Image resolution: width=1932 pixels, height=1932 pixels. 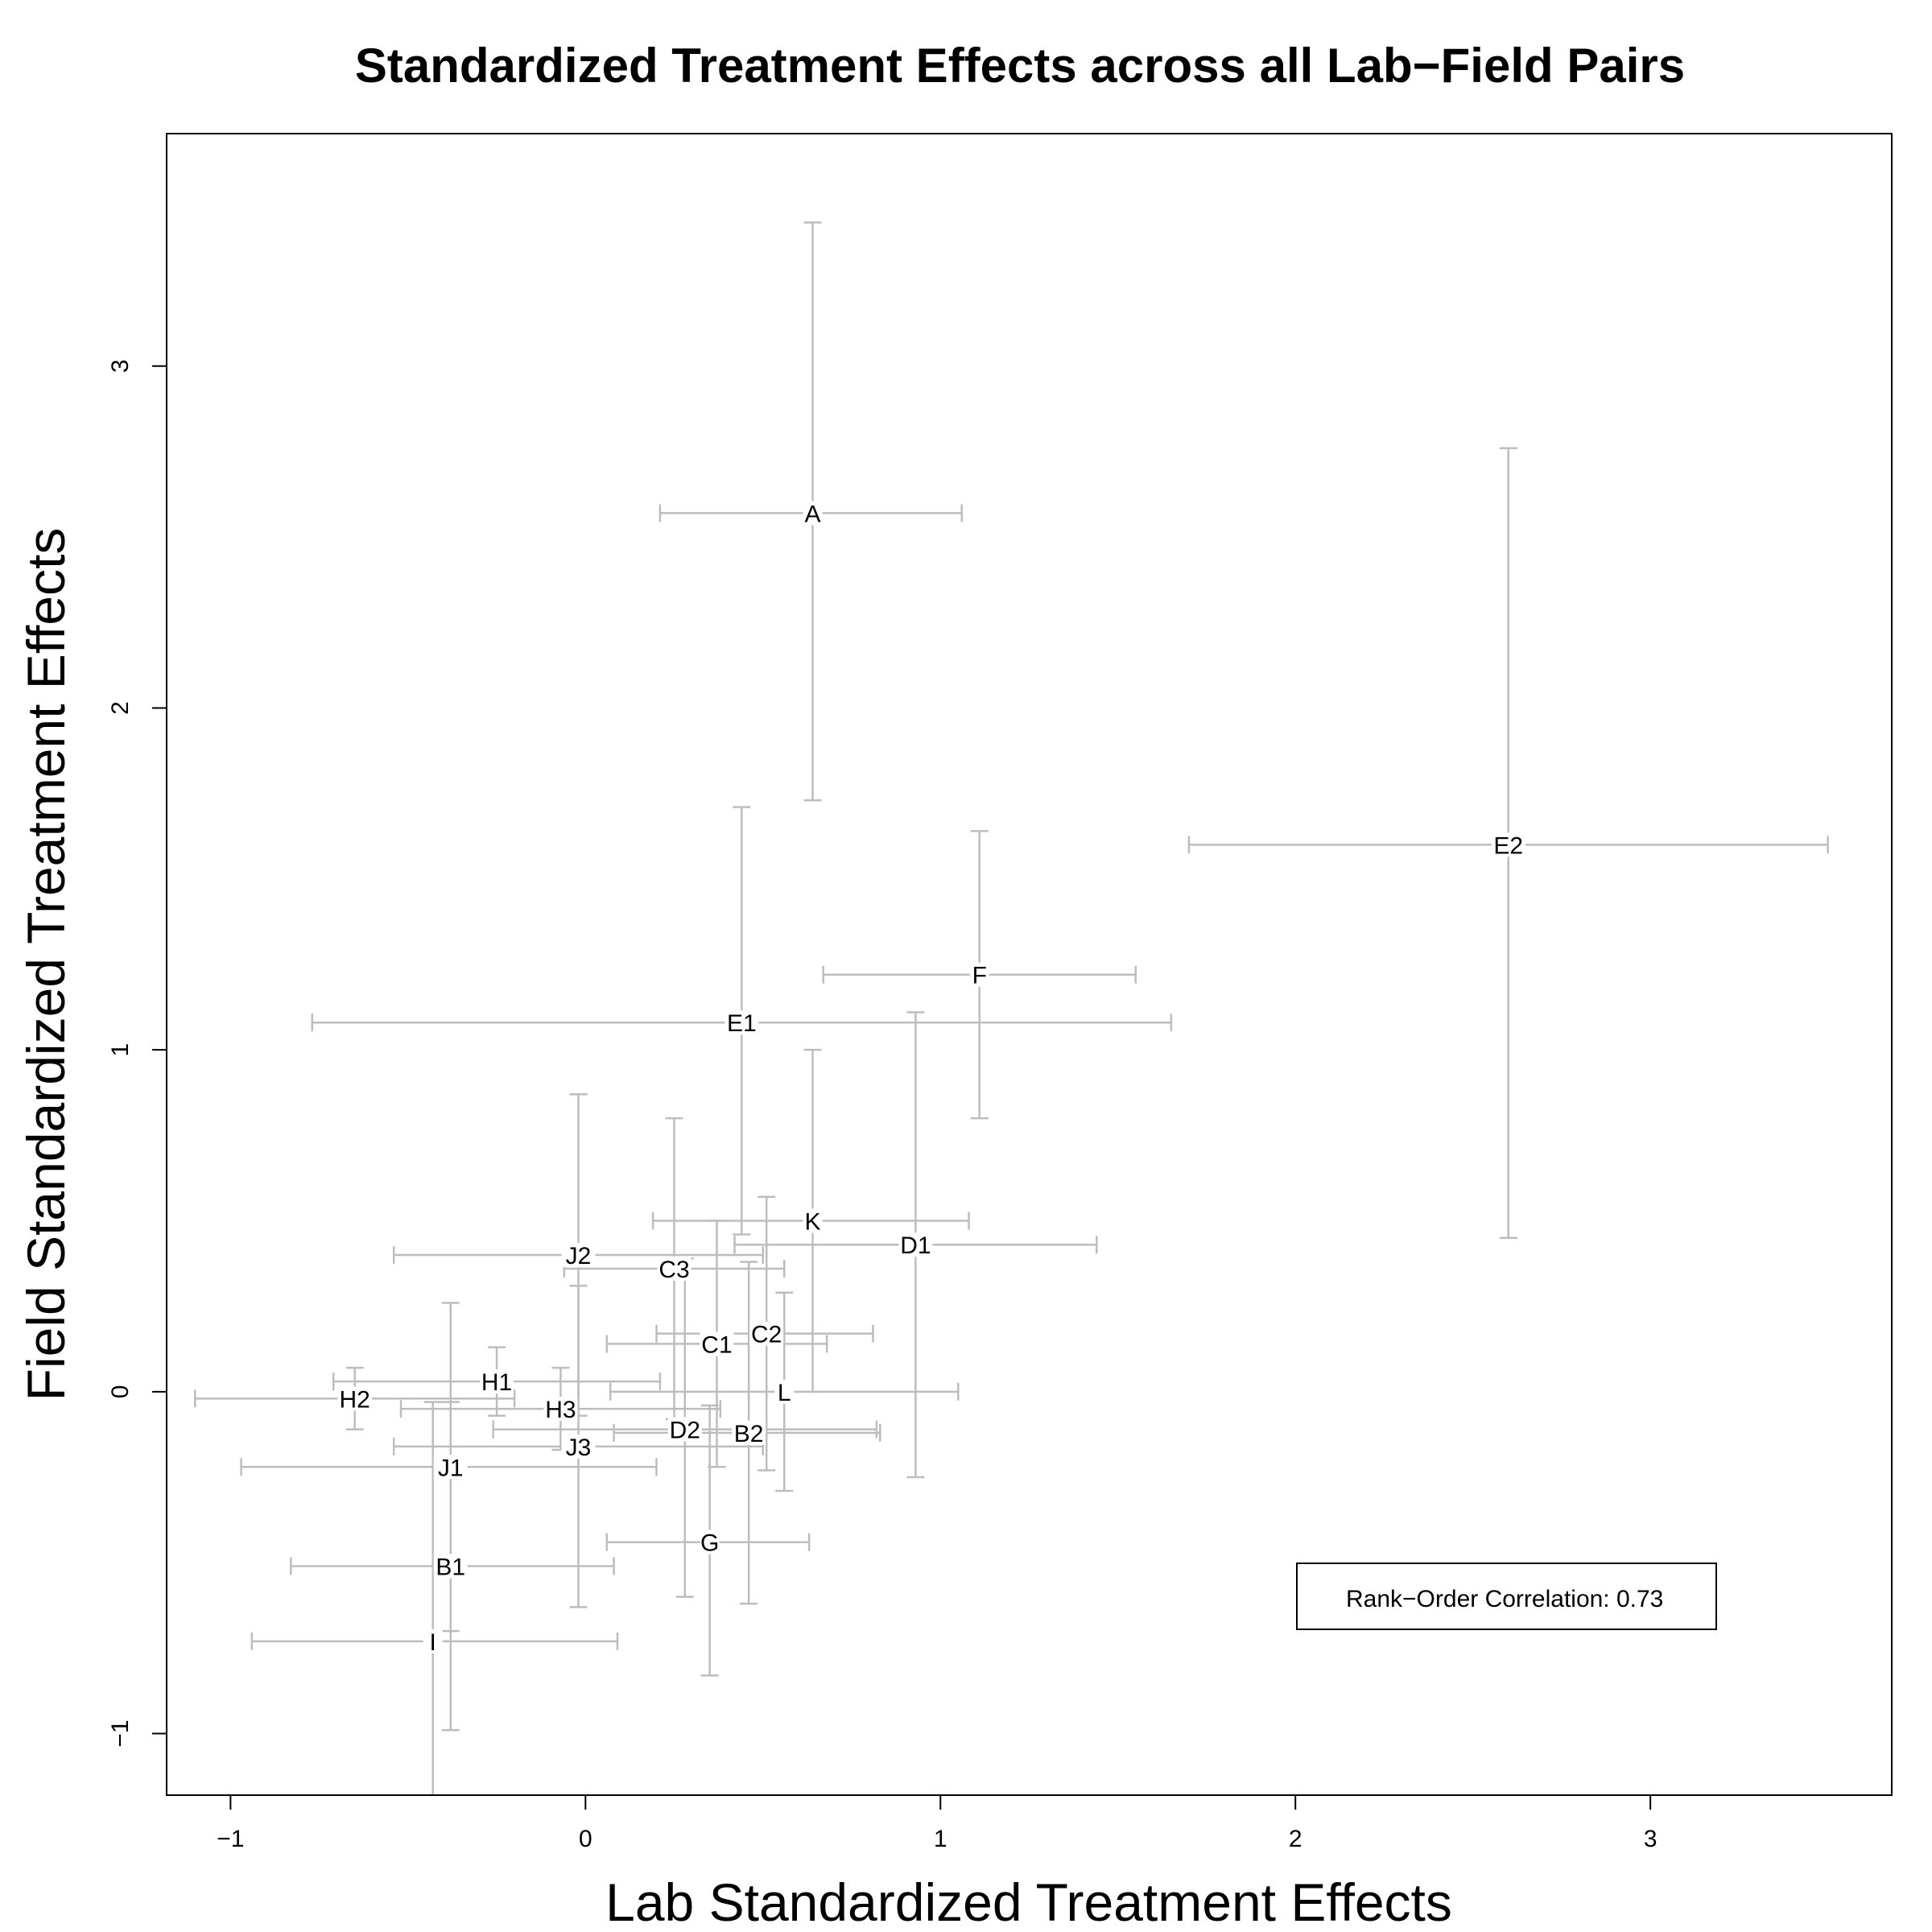 What do you see at coordinates (121, 1392) in the screenshot?
I see `y-tick-label: 0` at bounding box center [121, 1392].